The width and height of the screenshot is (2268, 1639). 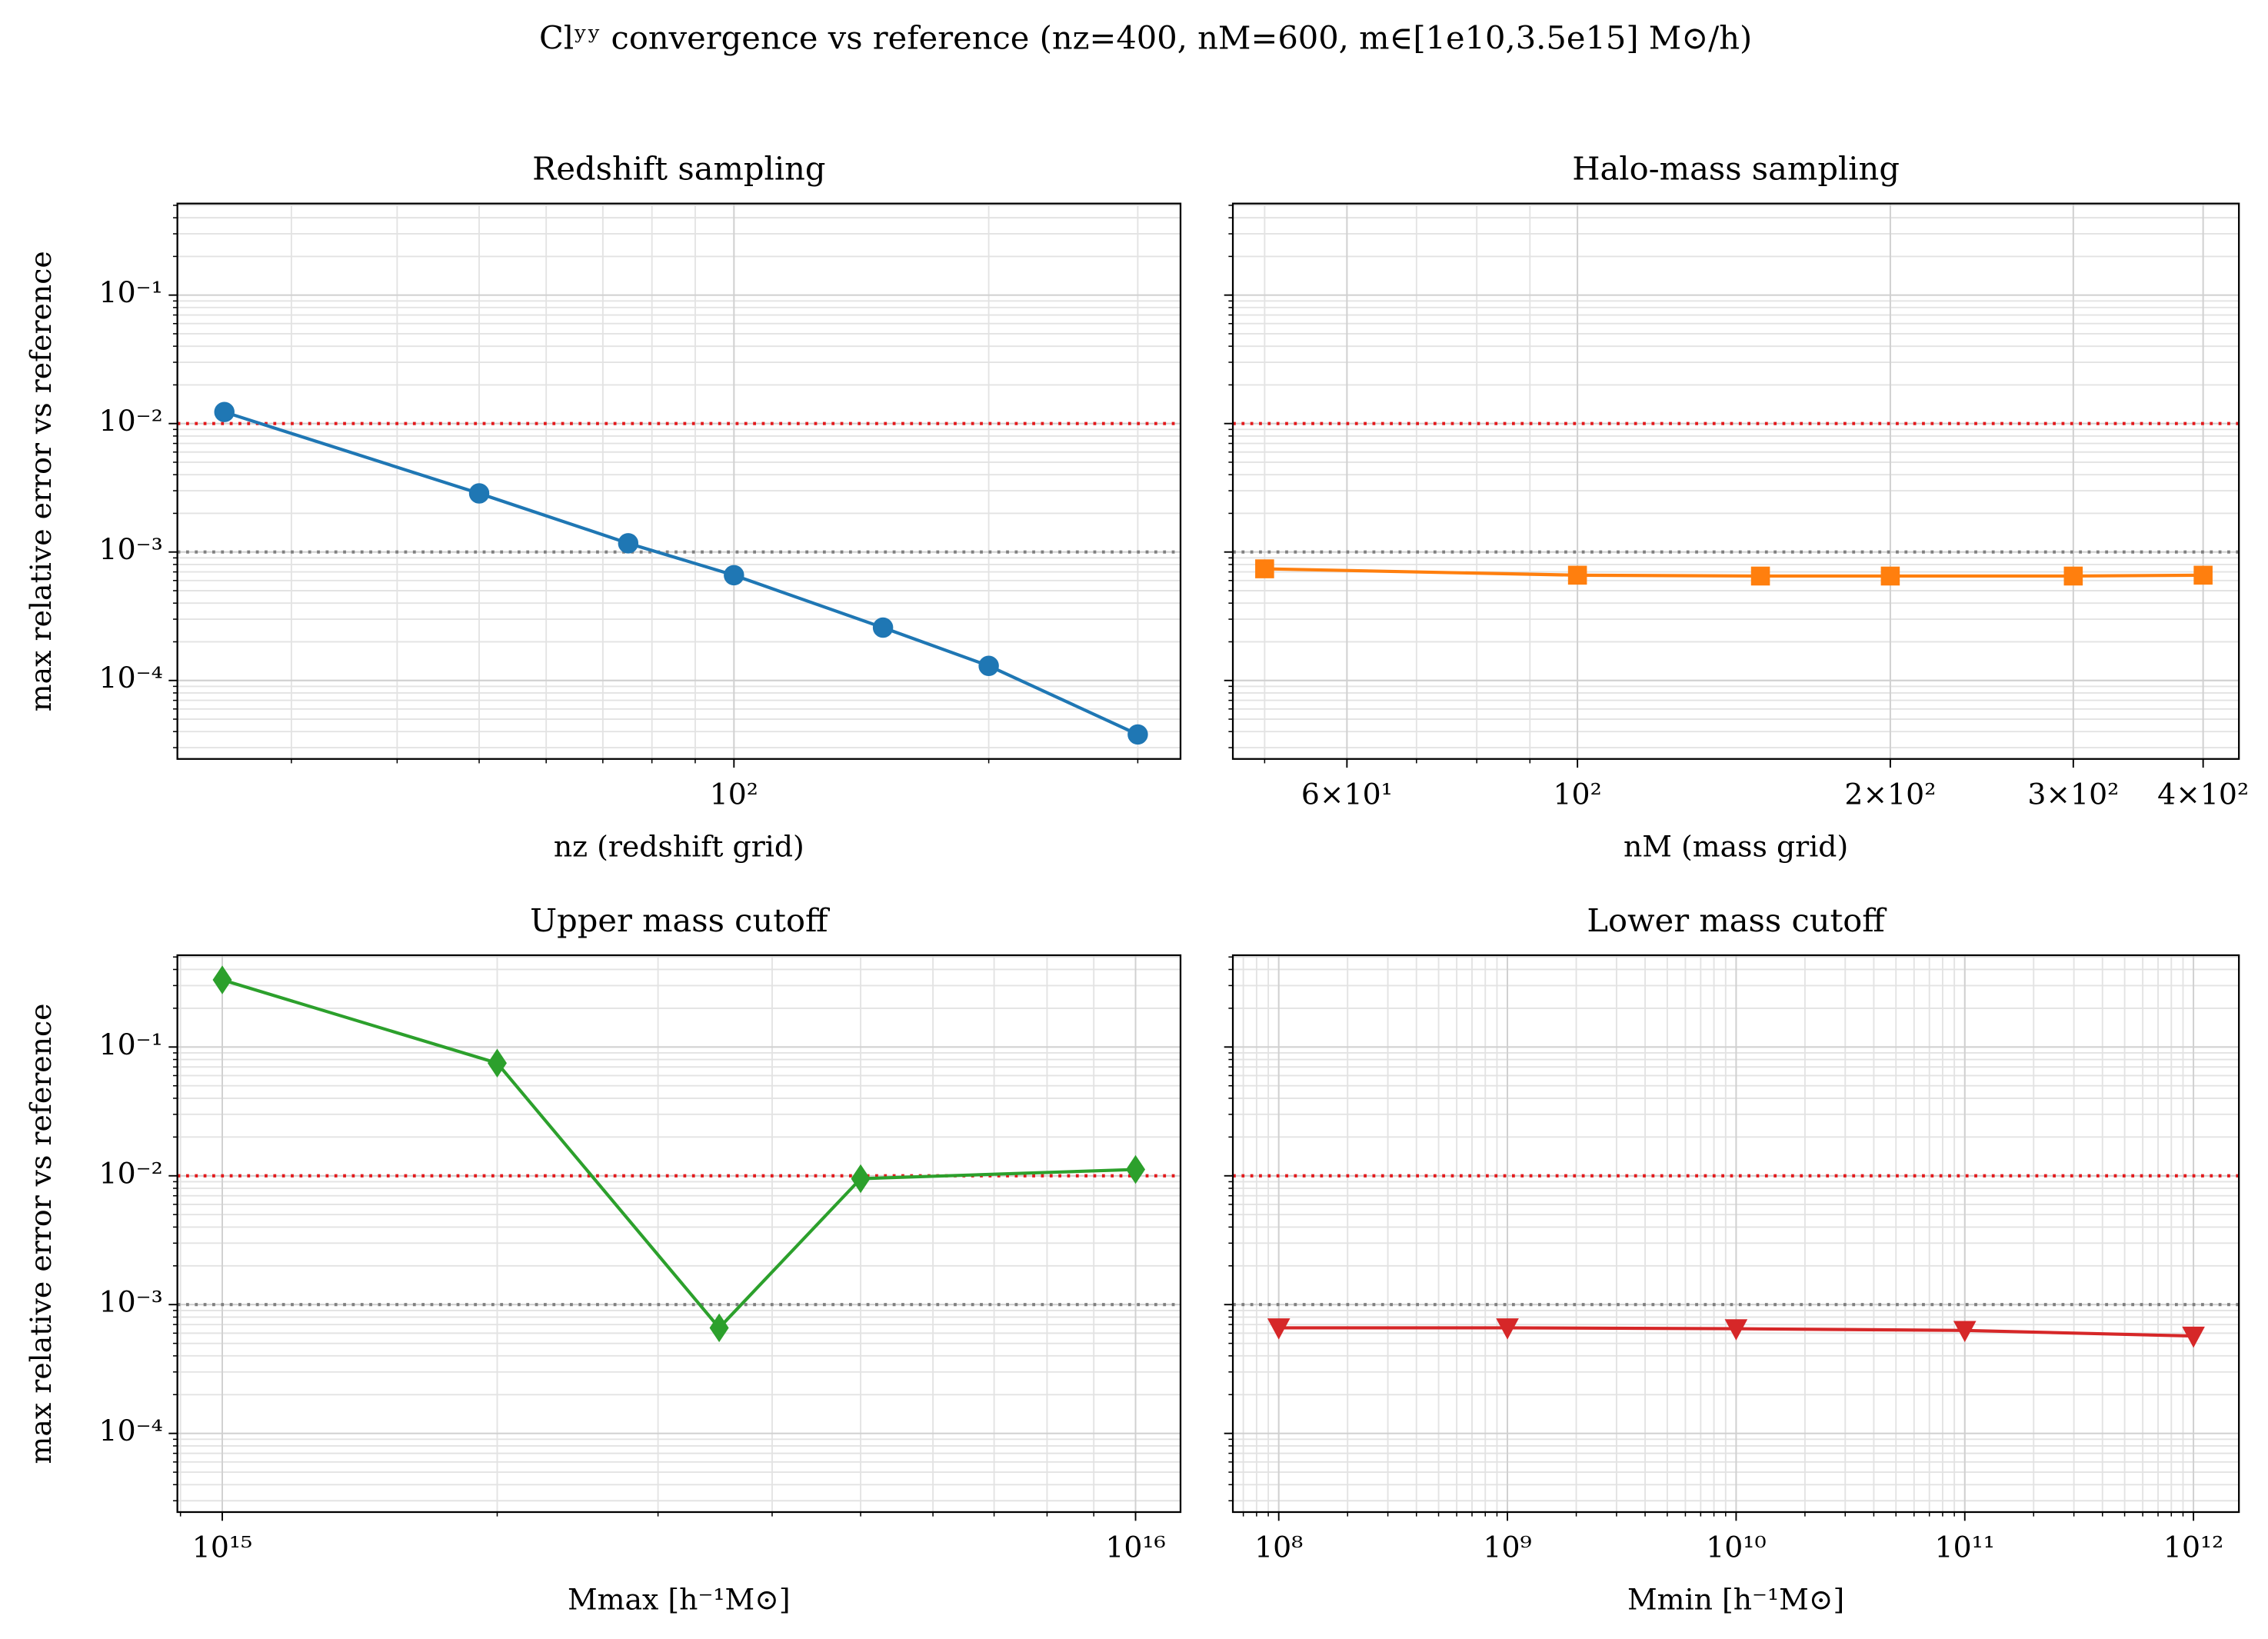 What do you see at coordinates (1736, 1547) in the screenshot?
I see `x-tick-label: 10¹⁰` at bounding box center [1736, 1547].